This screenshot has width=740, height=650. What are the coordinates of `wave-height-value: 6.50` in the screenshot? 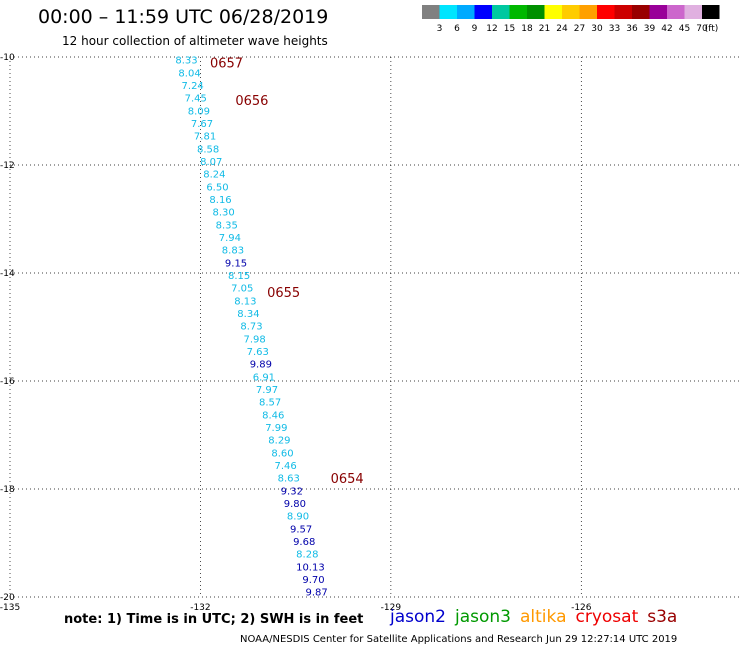 It's located at (217, 187).